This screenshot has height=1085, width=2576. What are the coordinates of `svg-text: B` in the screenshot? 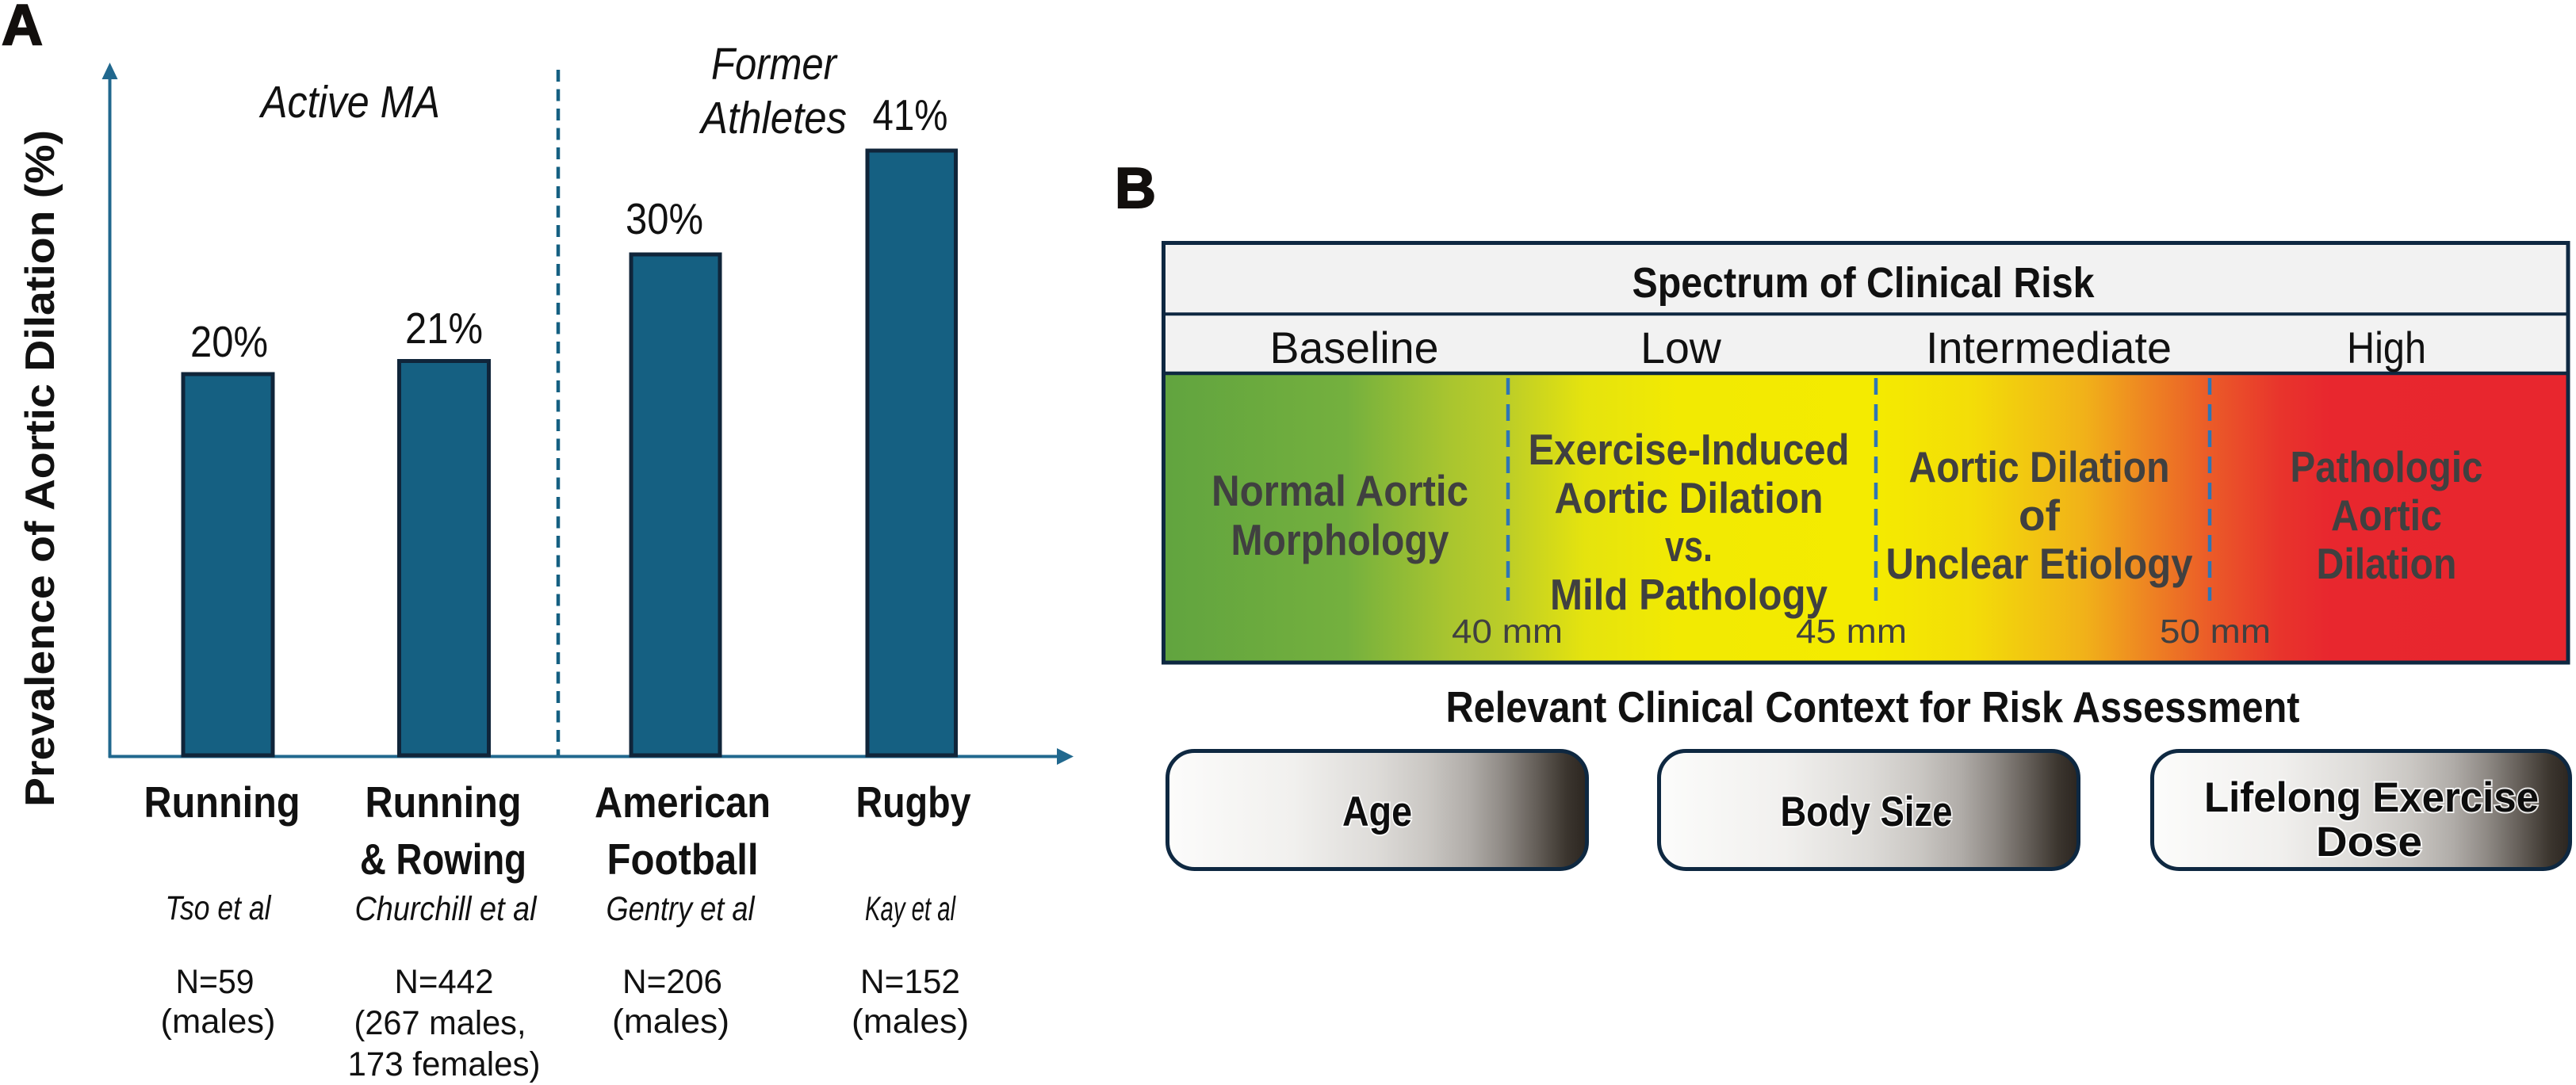 It's located at (1135, 188).